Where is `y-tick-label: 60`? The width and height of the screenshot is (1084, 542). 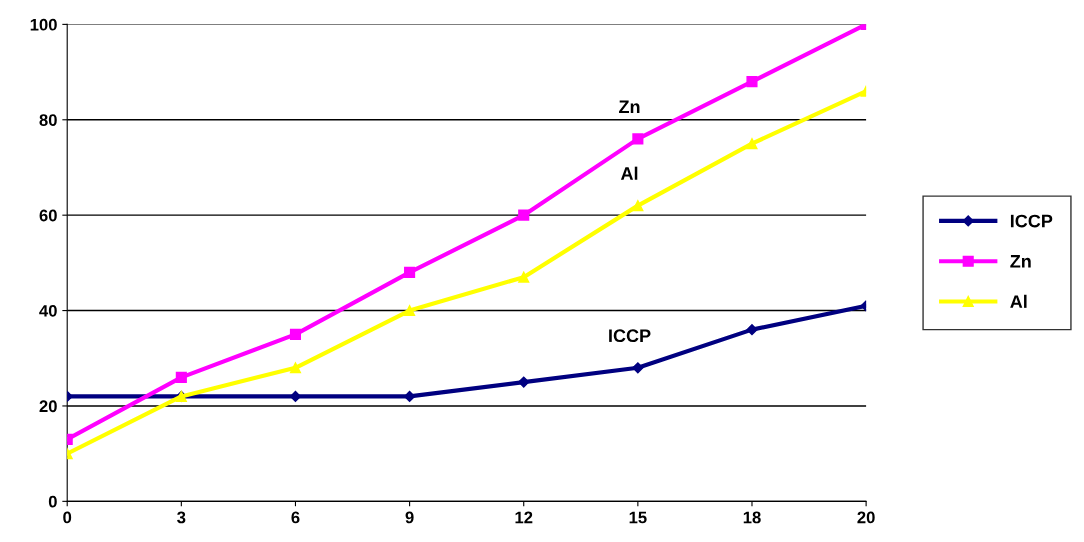
y-tick-label: 60 is located at coordinates (48, 215).